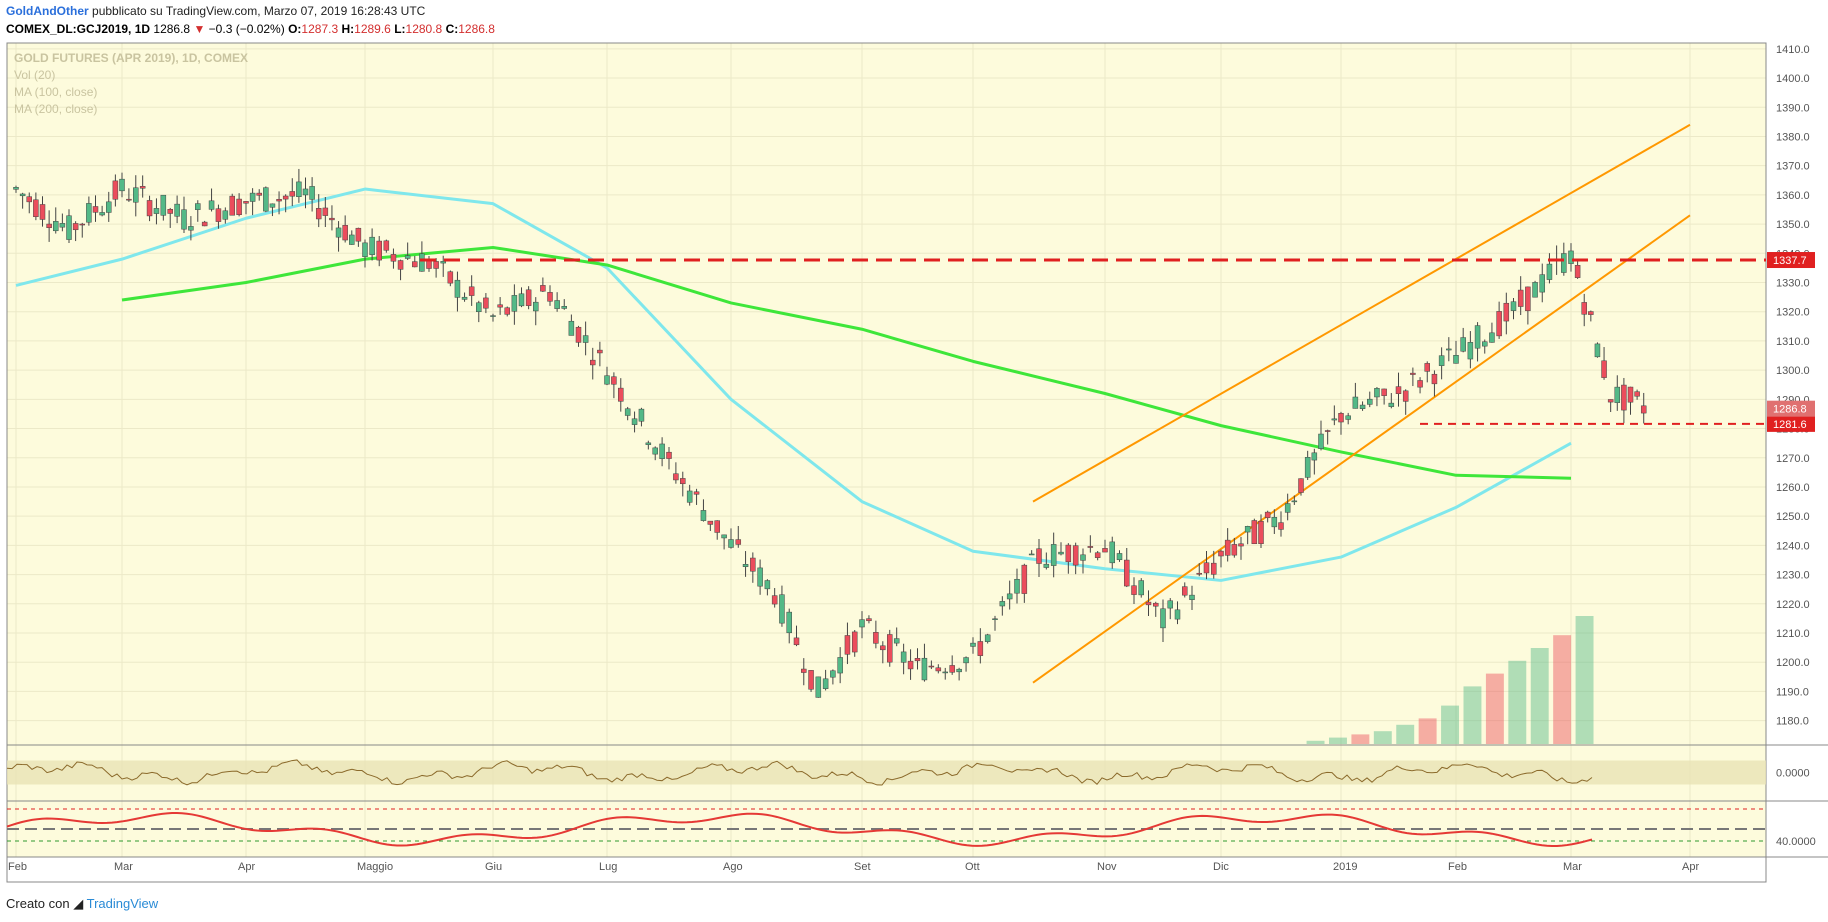 The image size is (1828, 922). Describe the element at coordinates (733, 867) in the screenshot. I see `time-tick-label: Ago` at that location.